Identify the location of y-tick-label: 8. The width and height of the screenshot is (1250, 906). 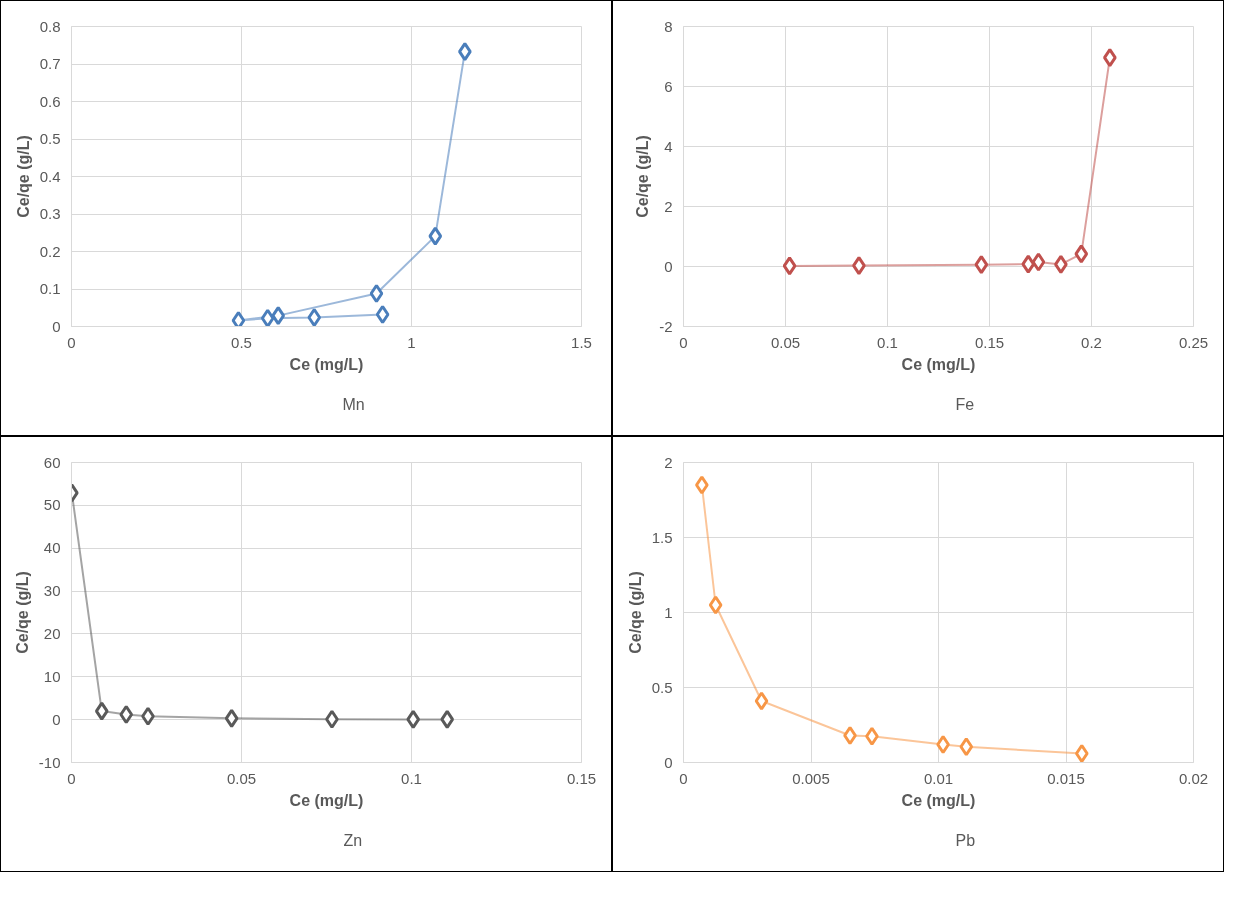
(668, 26).